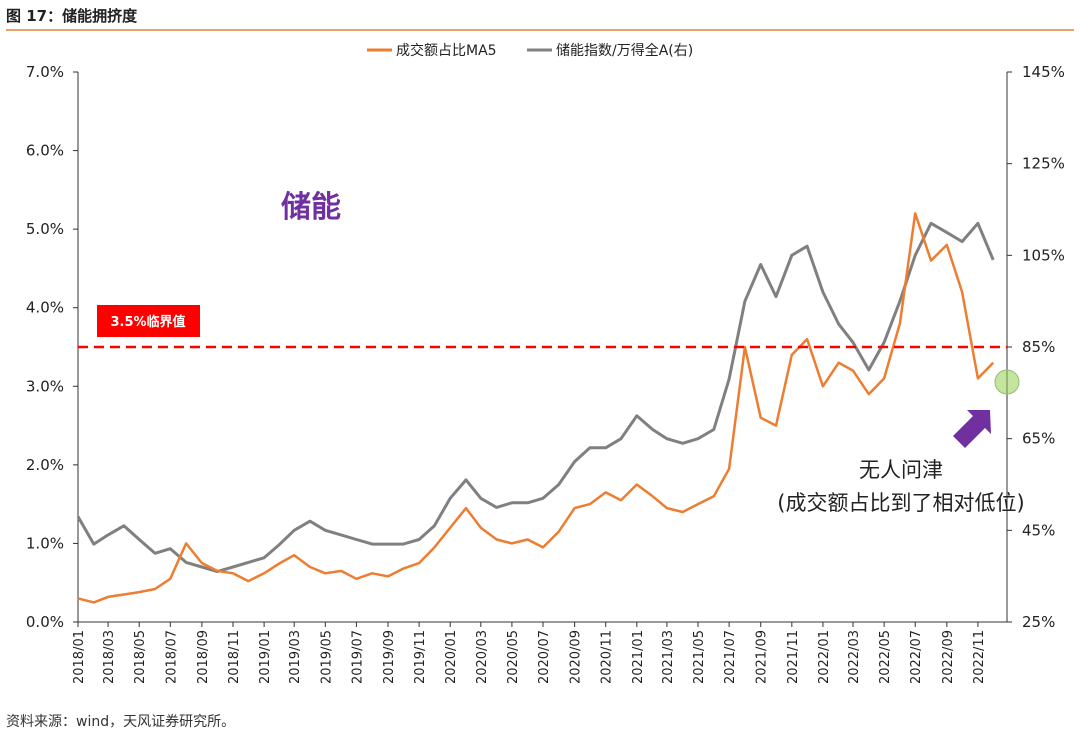 Image resolution: width=1080 pixels, height=737 pixels. I want to click on y-right-tick-label: 105%, so click(1043, 255).